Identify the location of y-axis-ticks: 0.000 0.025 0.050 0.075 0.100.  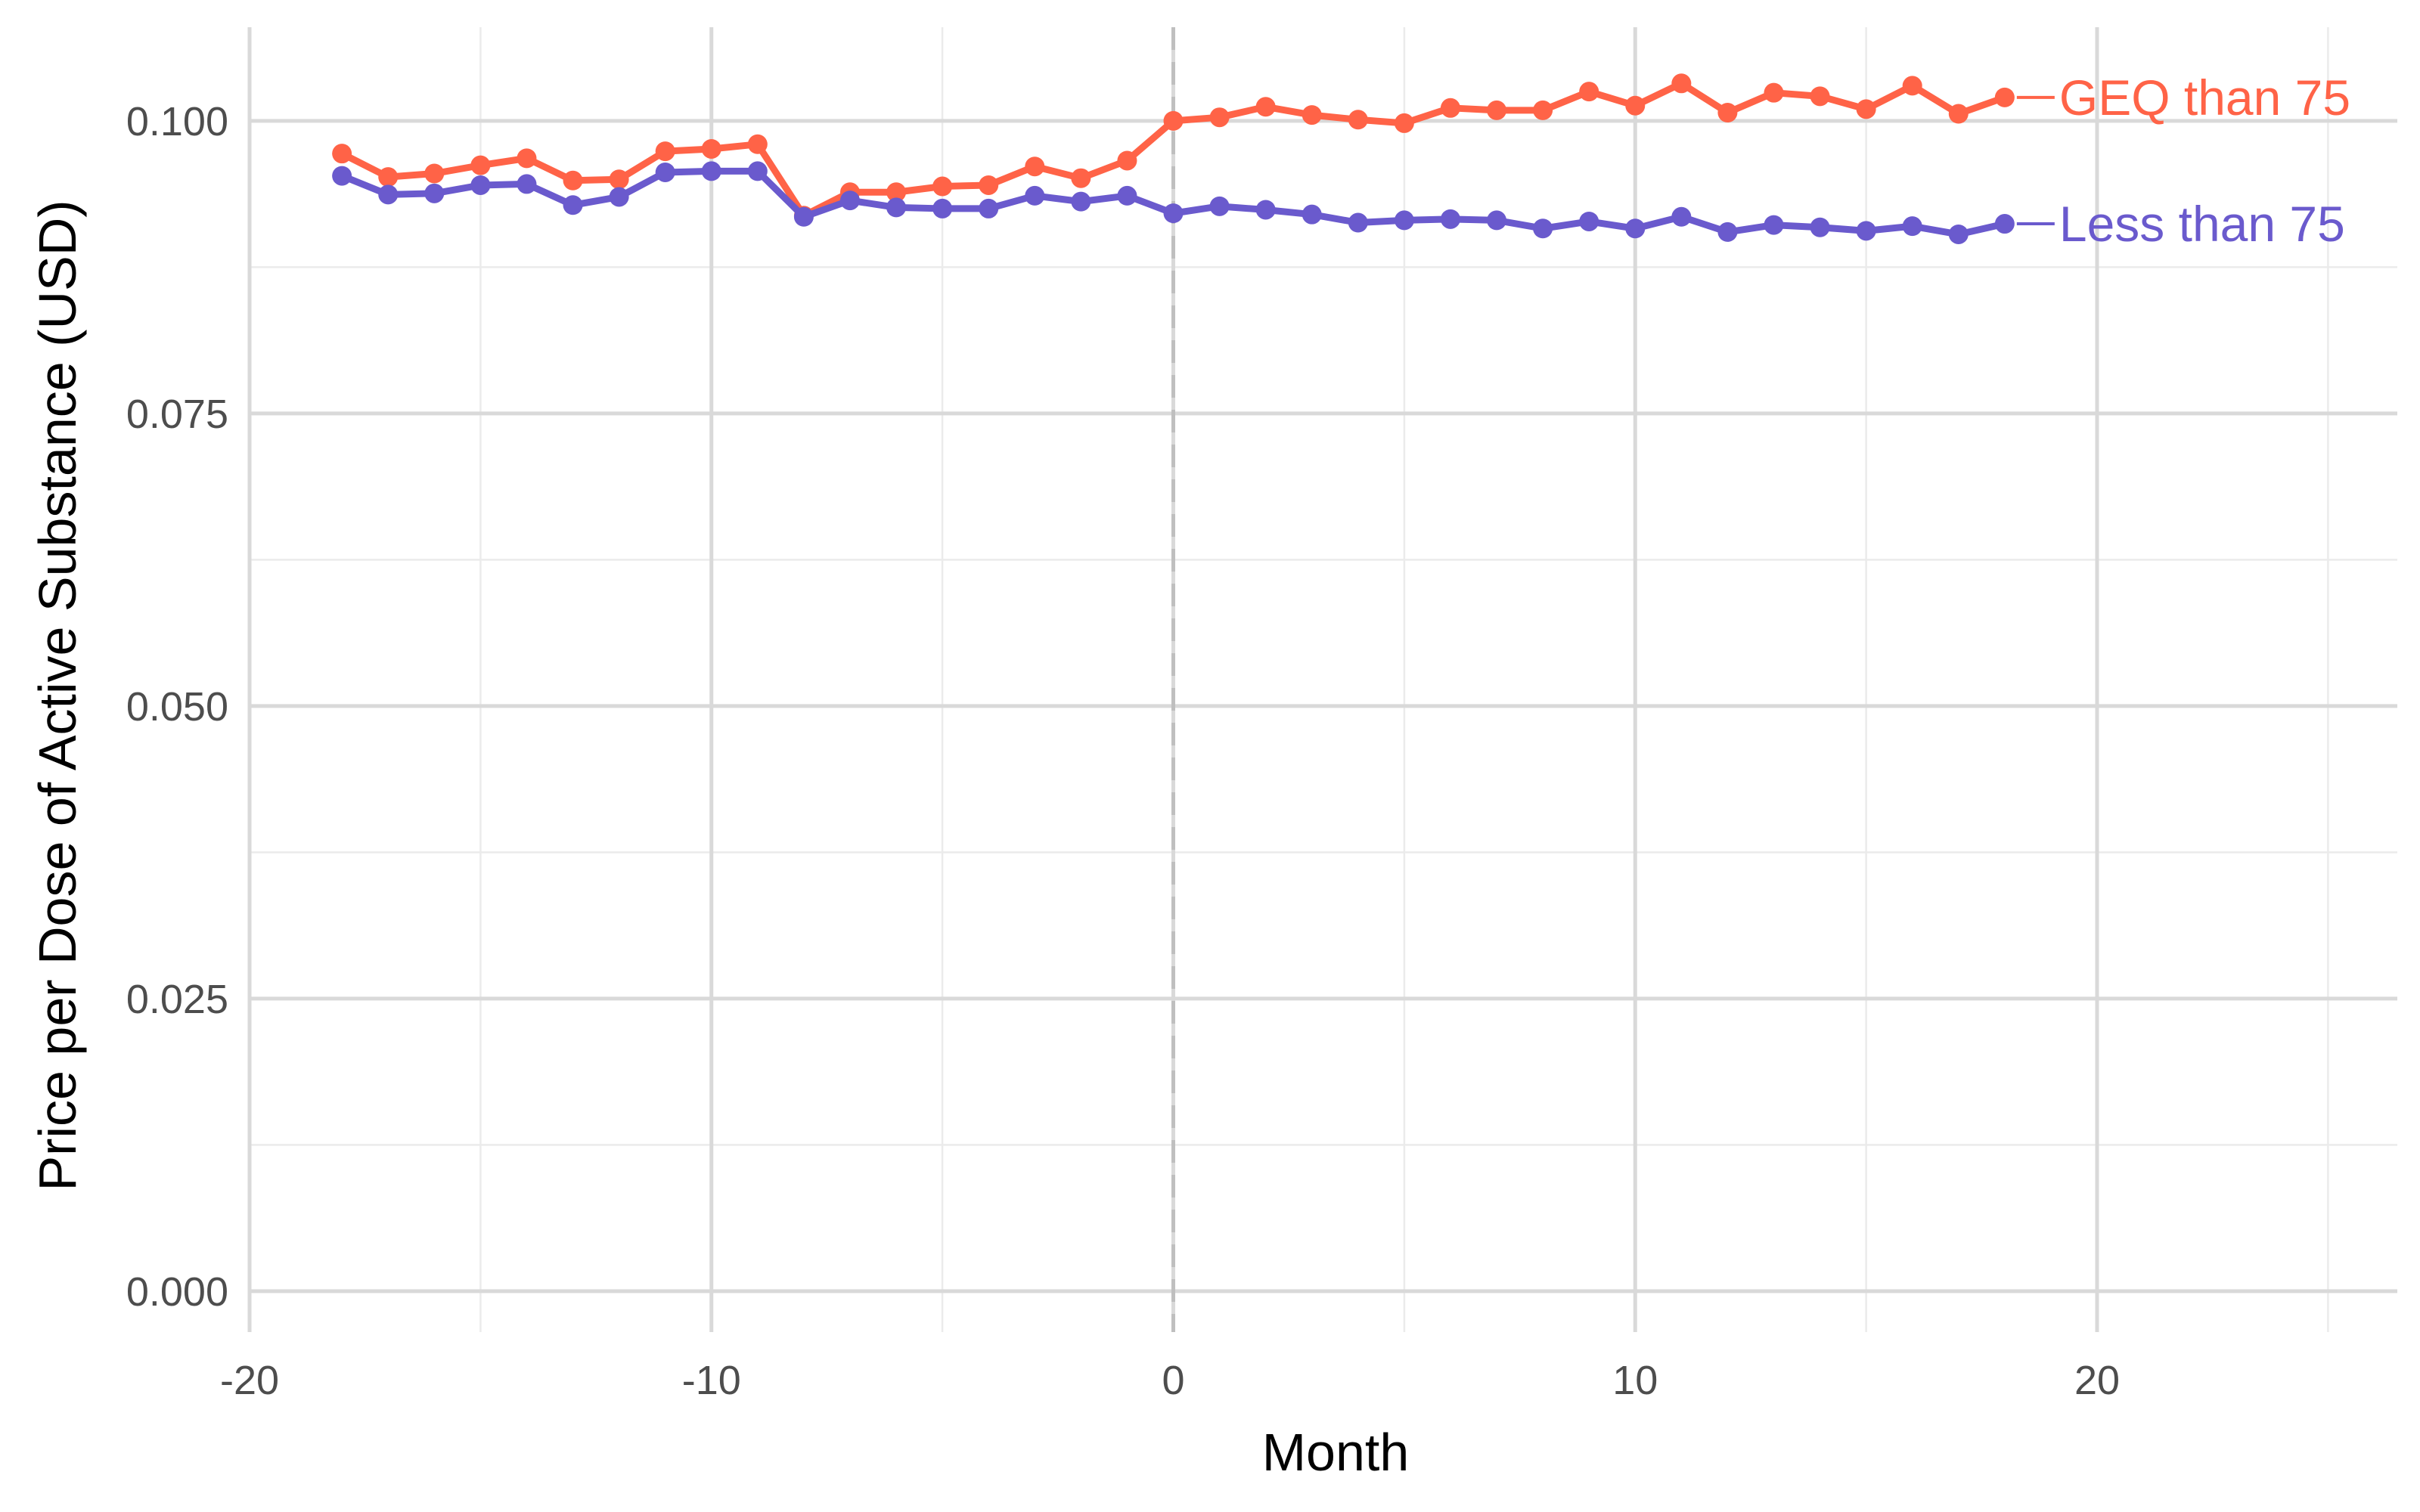
(177, 707).